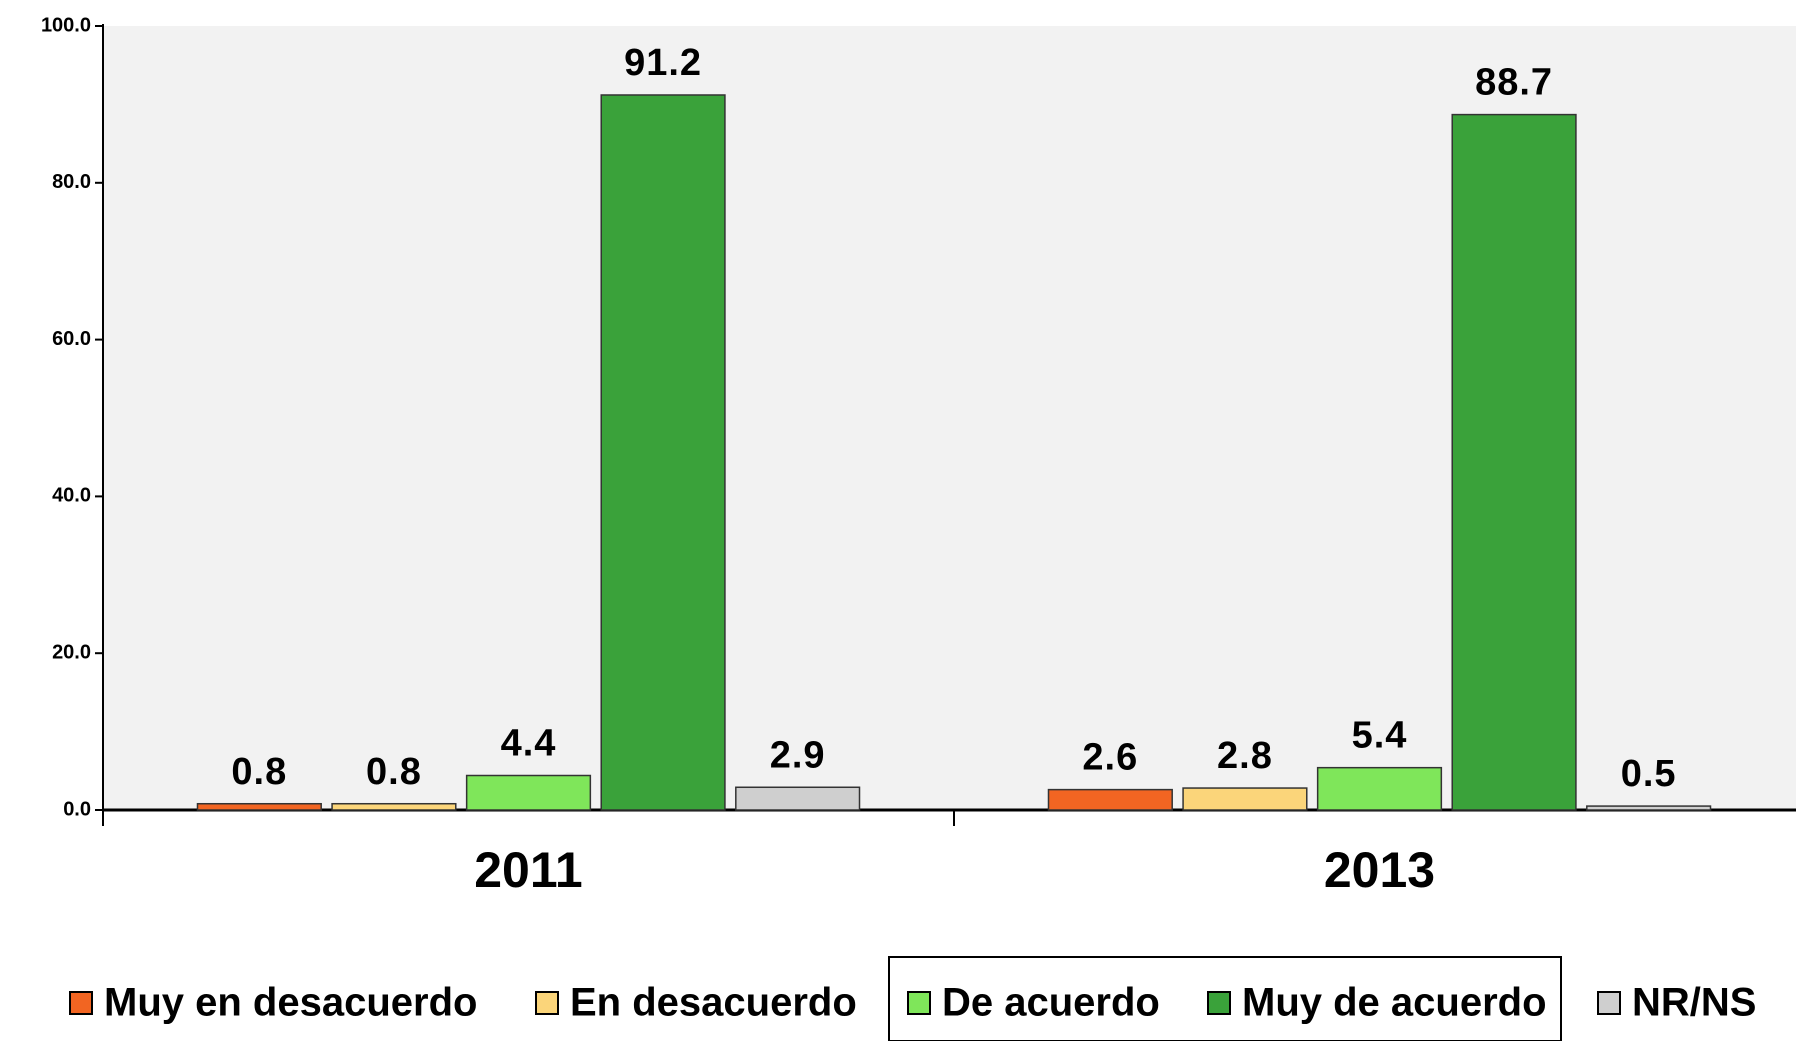 The height and width of the screenshot is (1041, 1796). I want to click on value-label: 91.2, so click(663, 63).